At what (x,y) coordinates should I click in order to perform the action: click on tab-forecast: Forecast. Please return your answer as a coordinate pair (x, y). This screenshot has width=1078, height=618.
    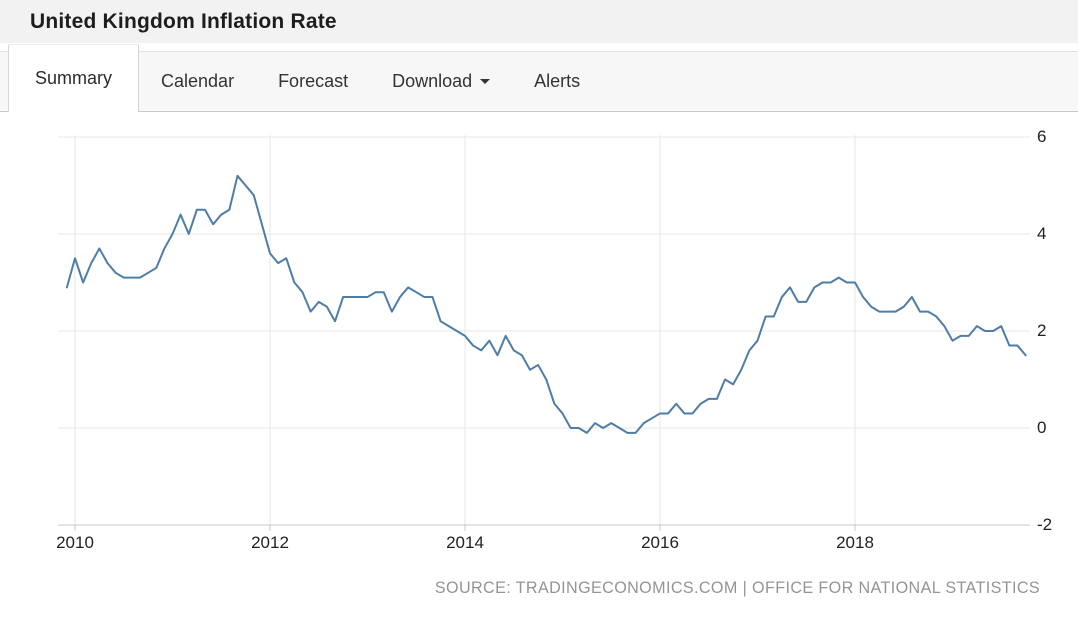
    Looking at the image, I should click on (313, 81).